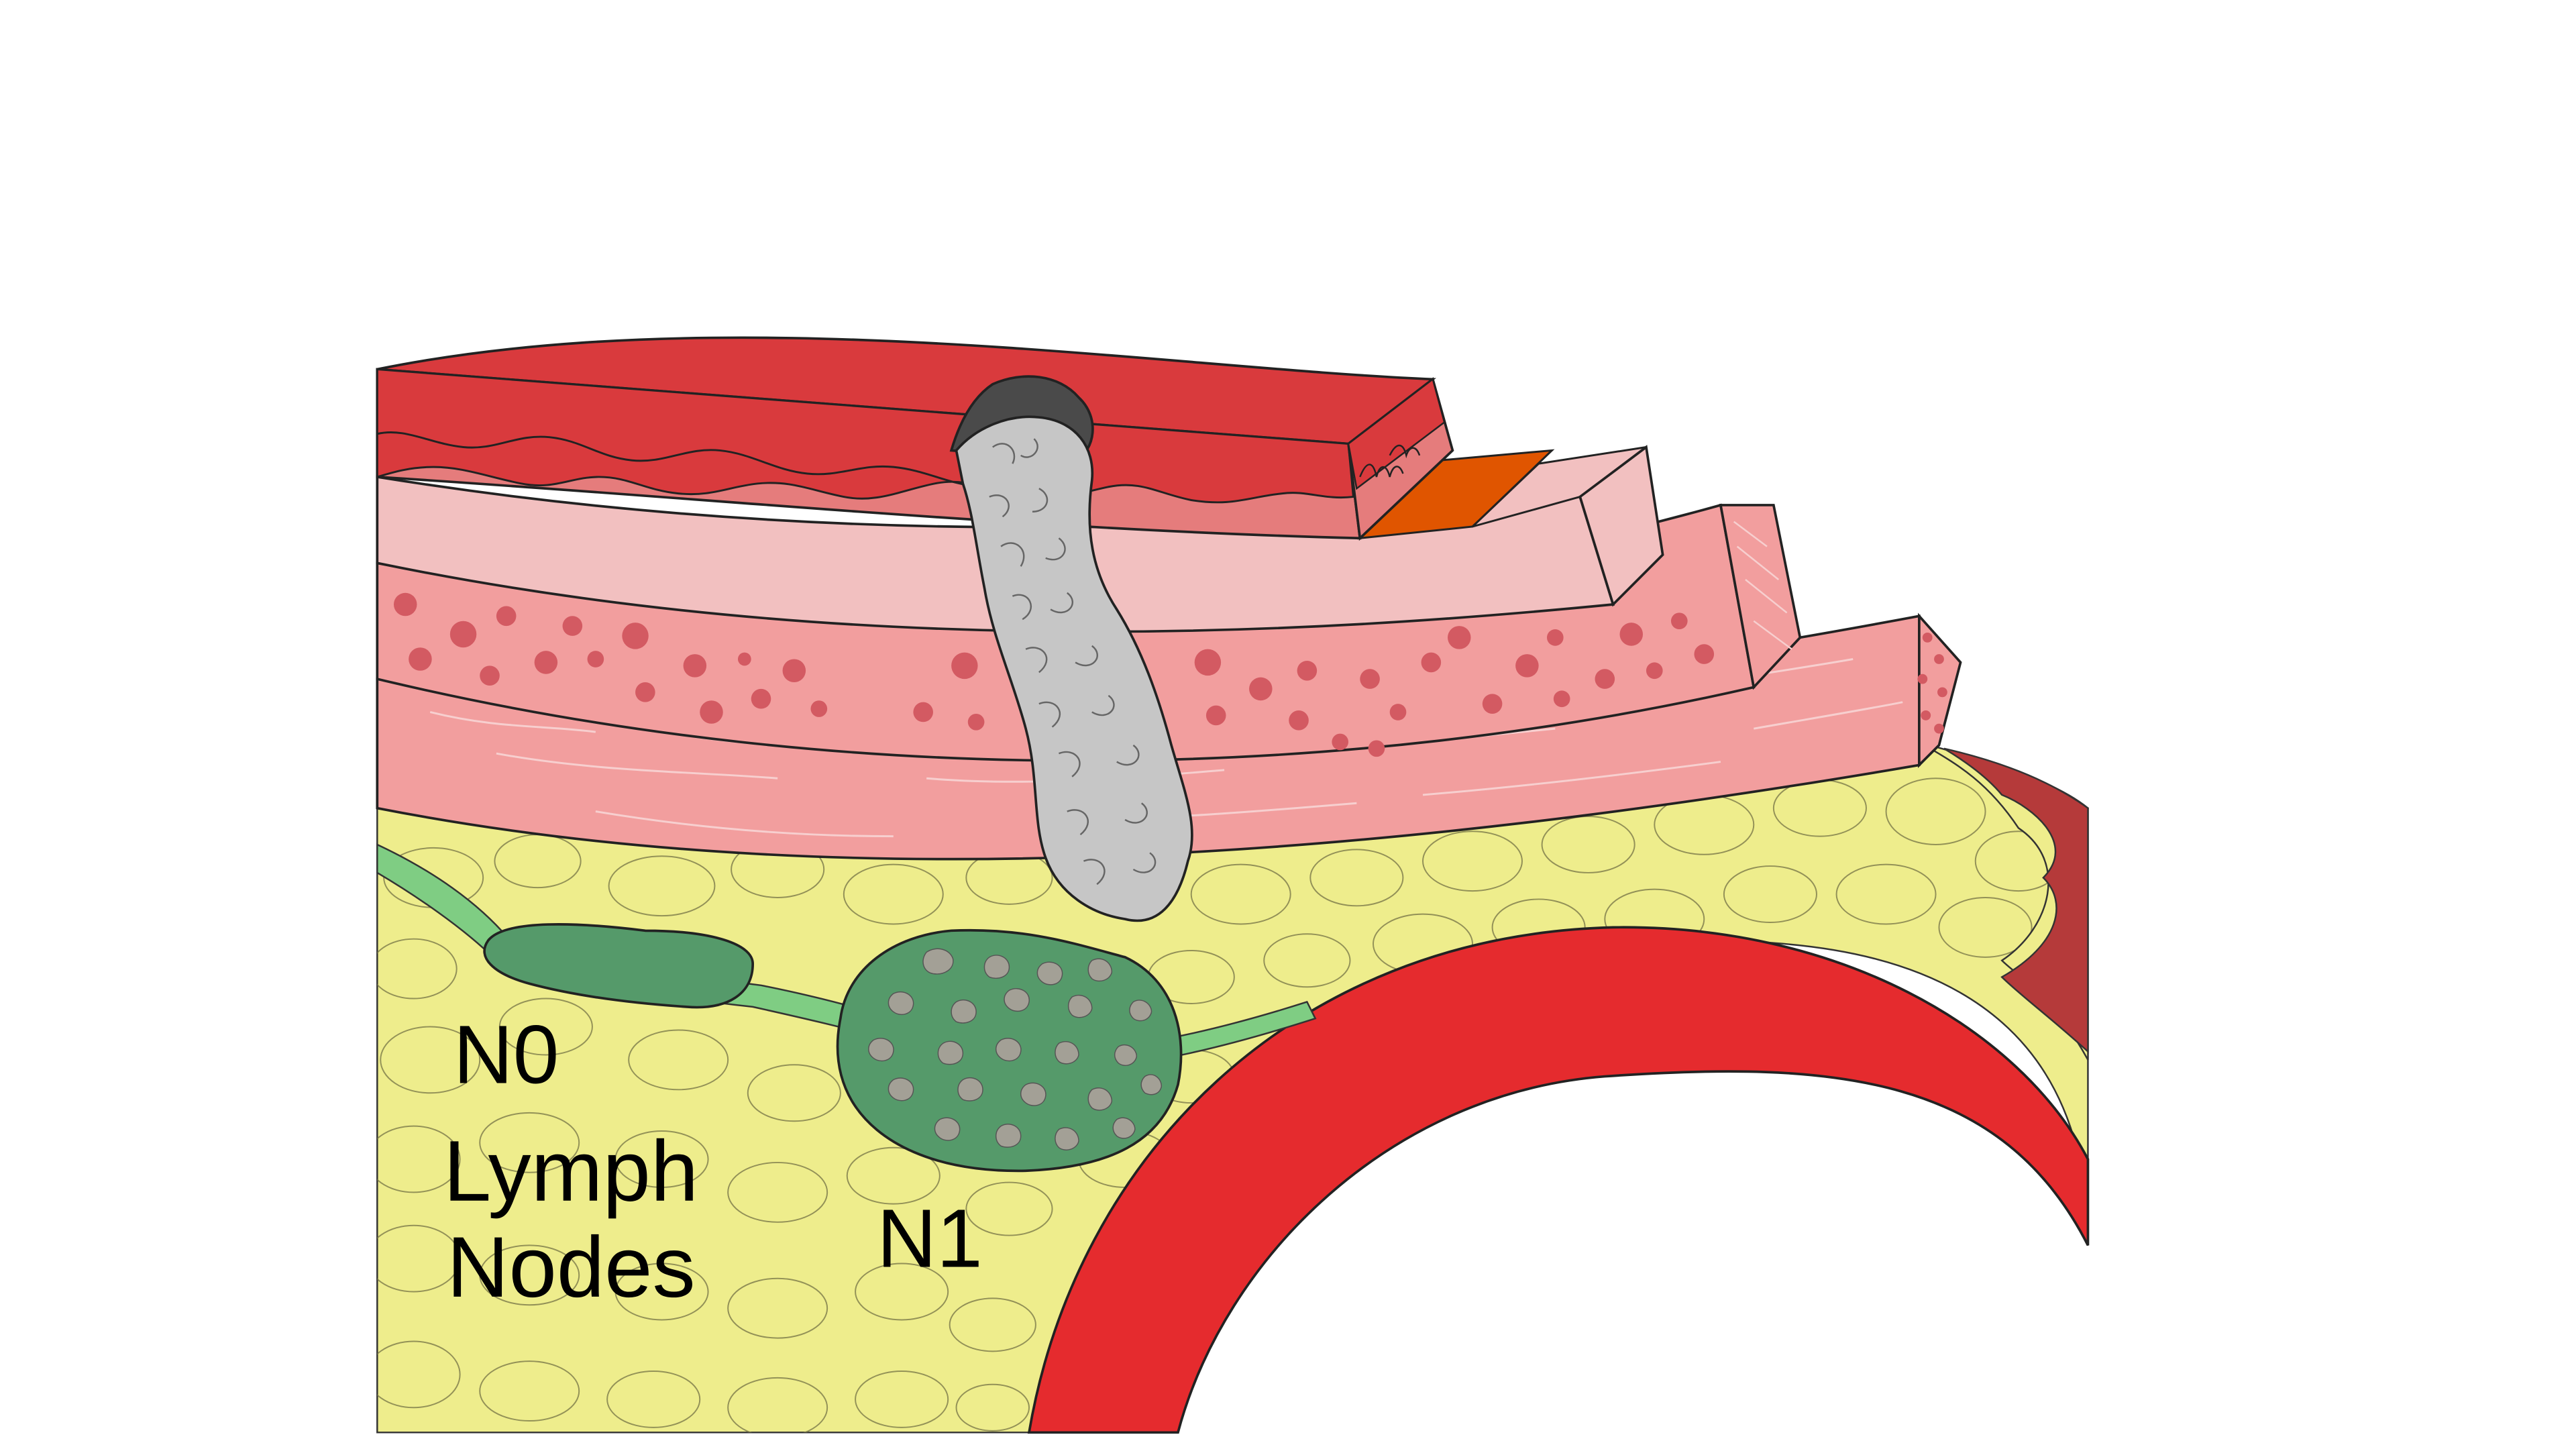 This screenshot has width=2576, height=1449. Describe the element at coordinates (571, 1268) in the screenshot. I see `label-nodes: Nodes` at that location.